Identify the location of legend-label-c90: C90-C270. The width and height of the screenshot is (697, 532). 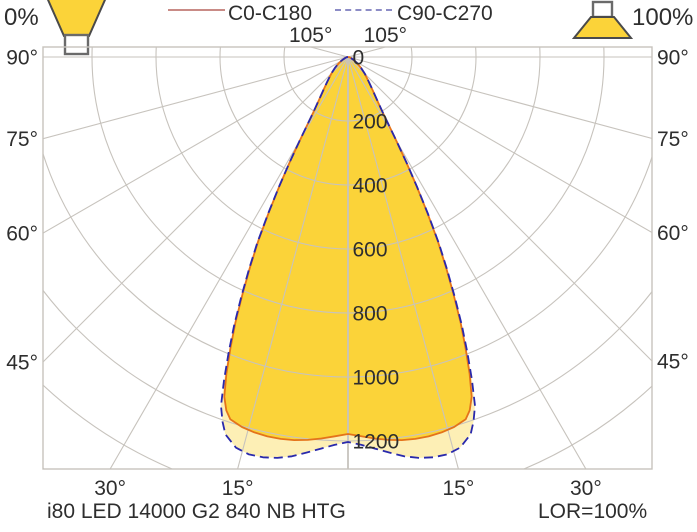
(445, 13).